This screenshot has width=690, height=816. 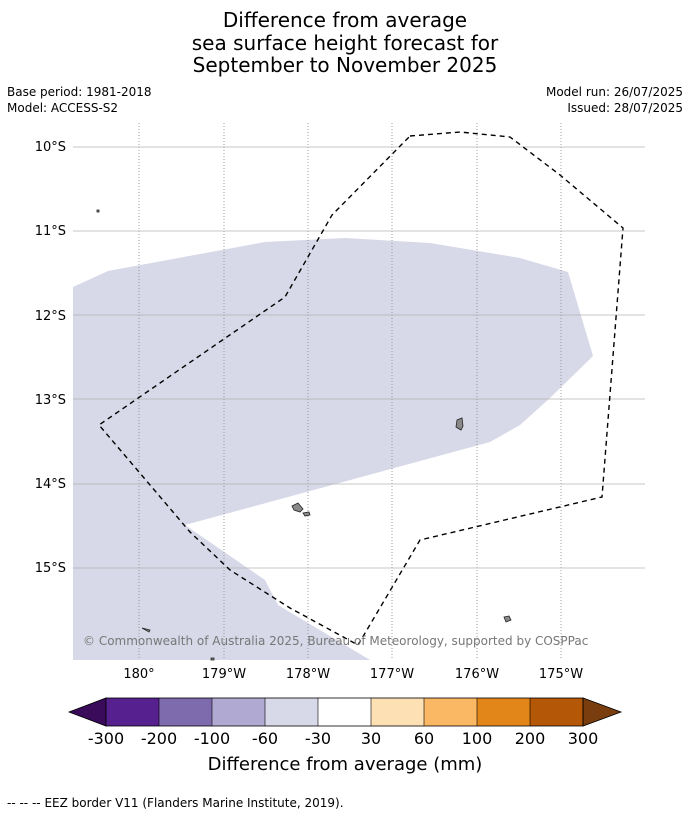 I want to click on colorbar-tick-6: 60, so click(x=424, y=738).